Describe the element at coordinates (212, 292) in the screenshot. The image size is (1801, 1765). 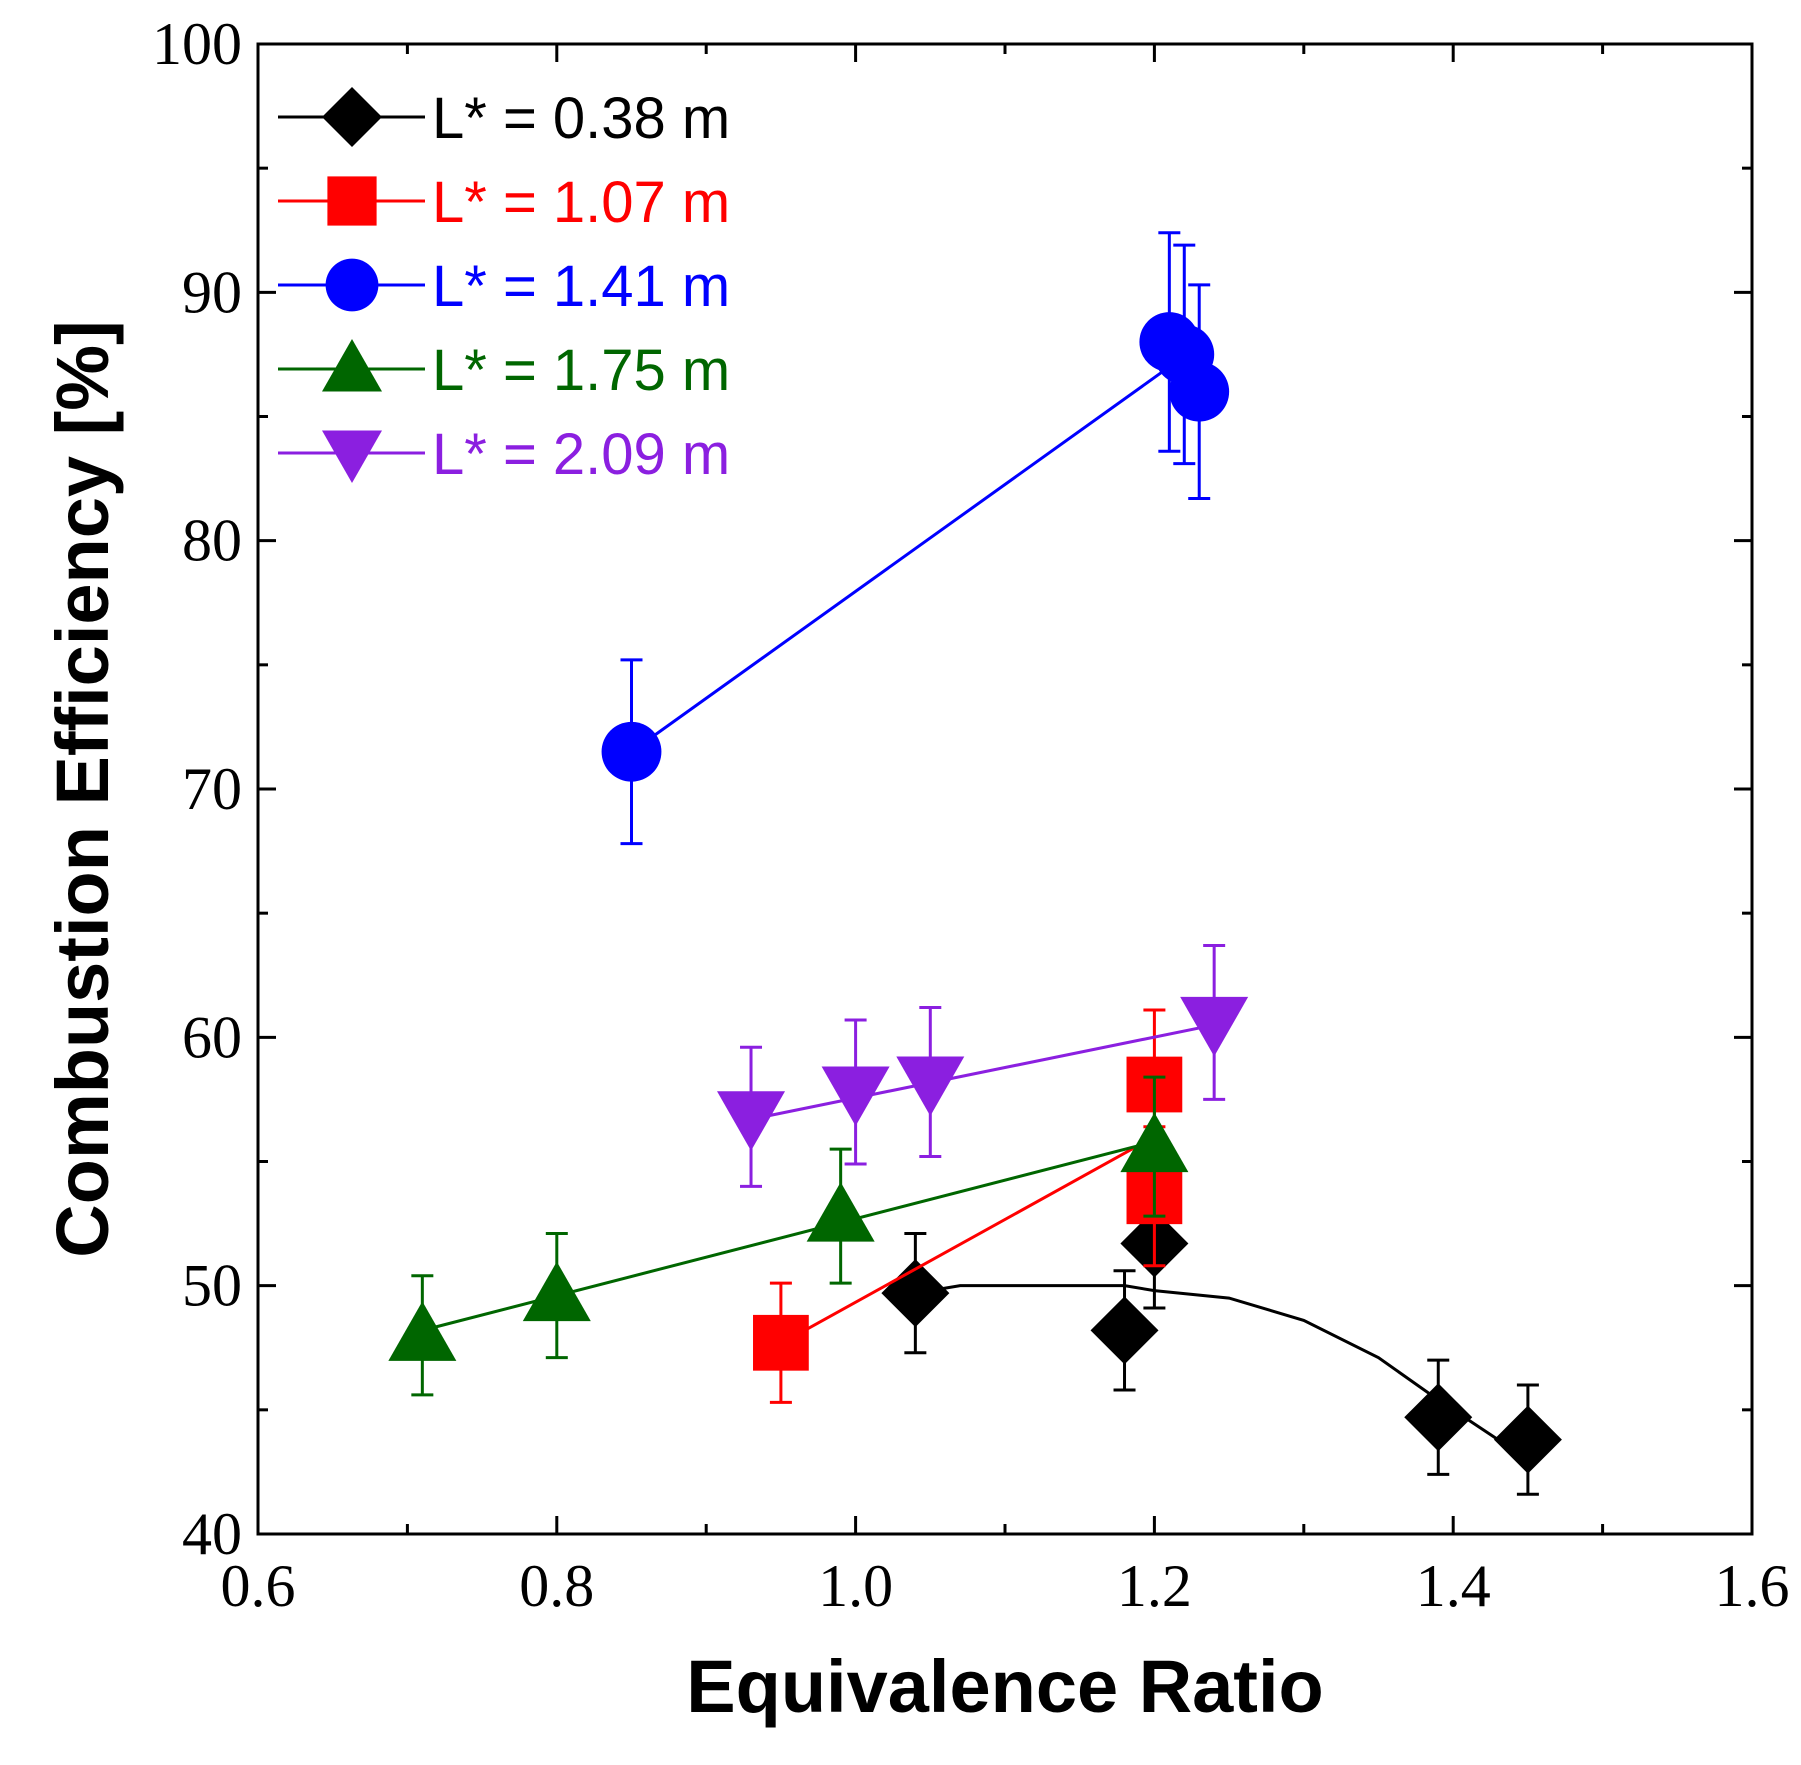
I see `y-tick-label: 90` at that location.